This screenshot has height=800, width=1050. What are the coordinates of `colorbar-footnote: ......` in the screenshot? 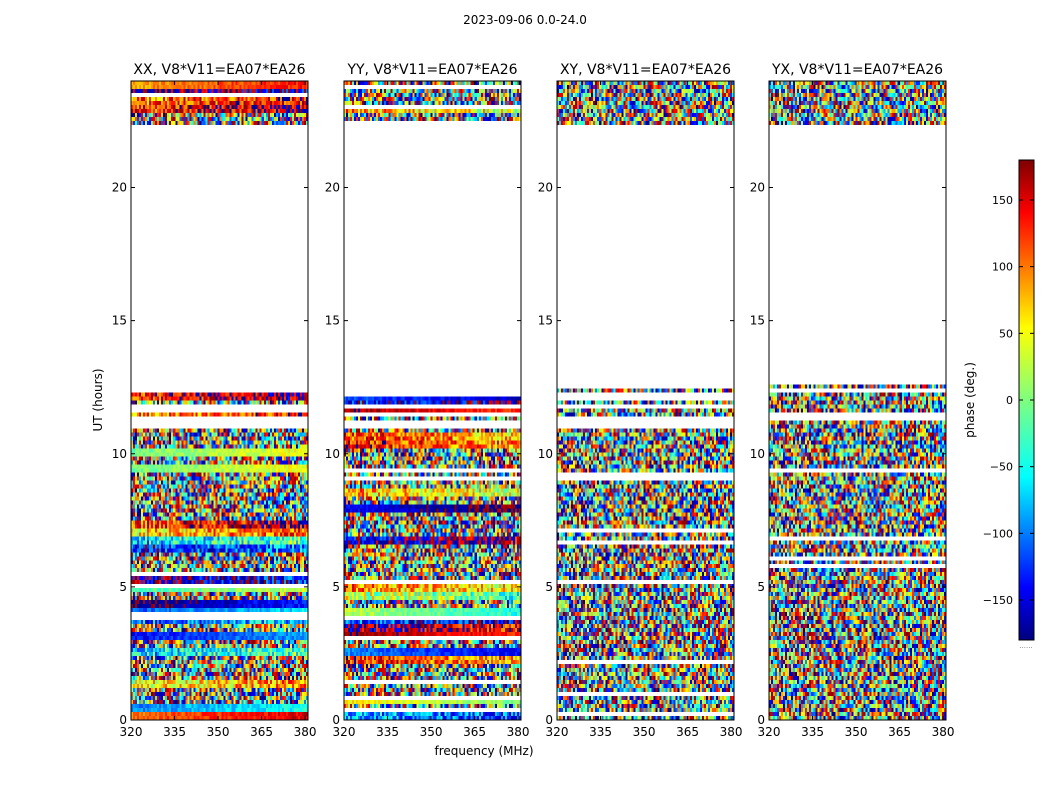 It's located at (1025, 646).